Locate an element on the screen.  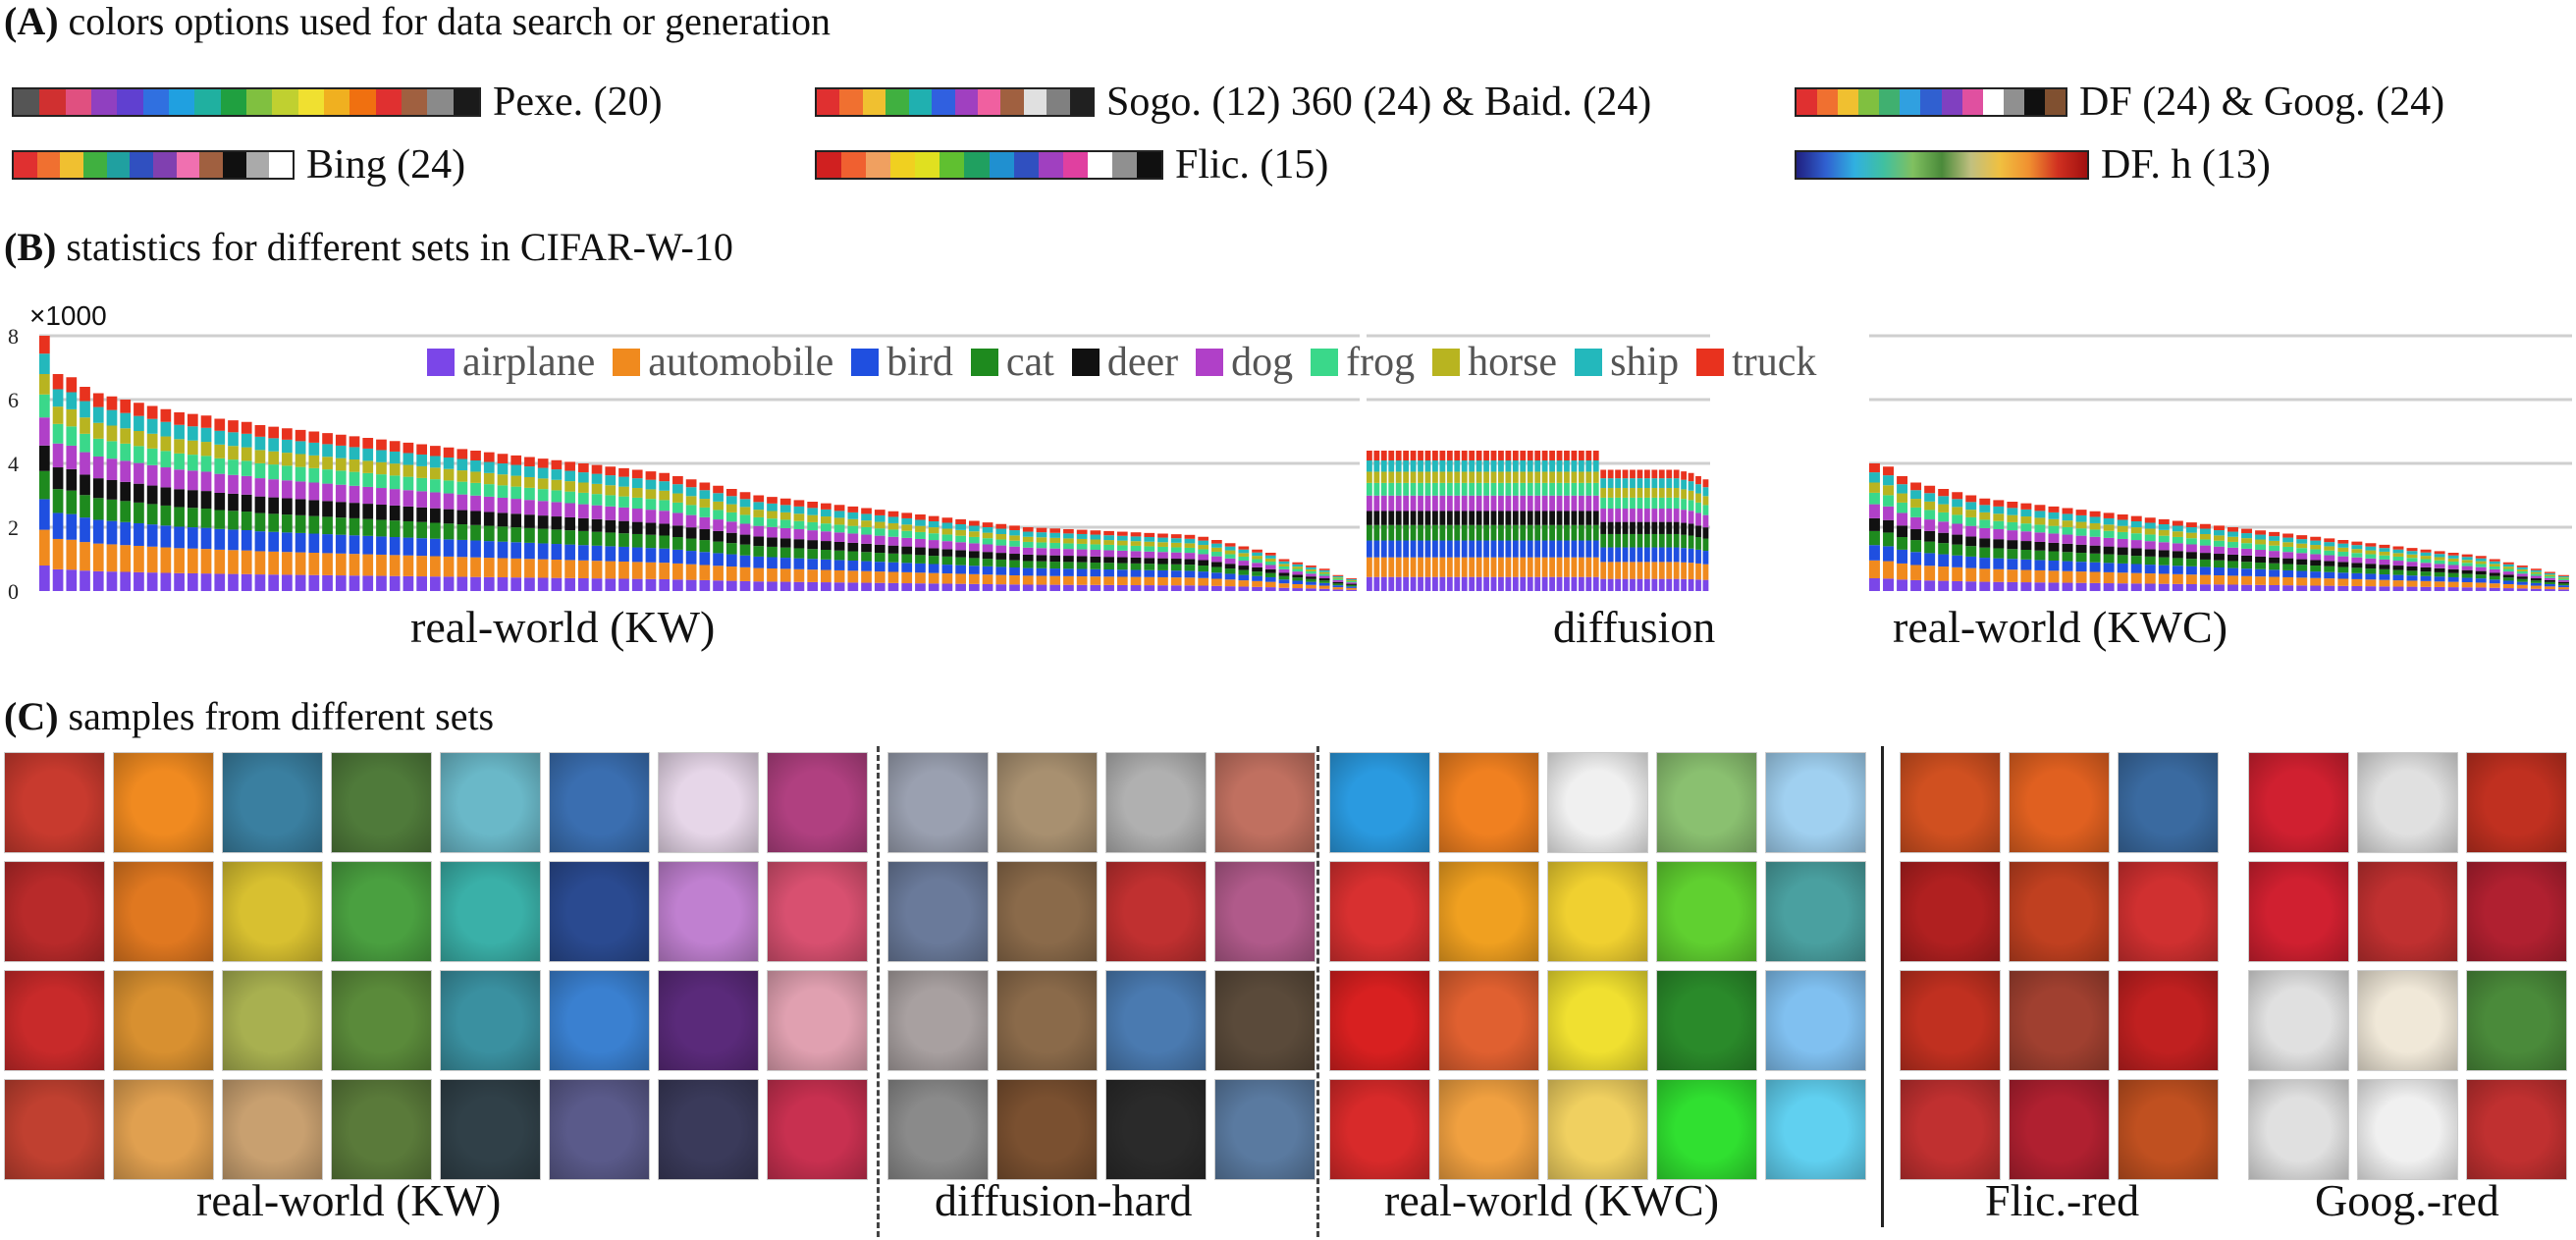
legend-label: horse is located at coordinates (1513, 362).